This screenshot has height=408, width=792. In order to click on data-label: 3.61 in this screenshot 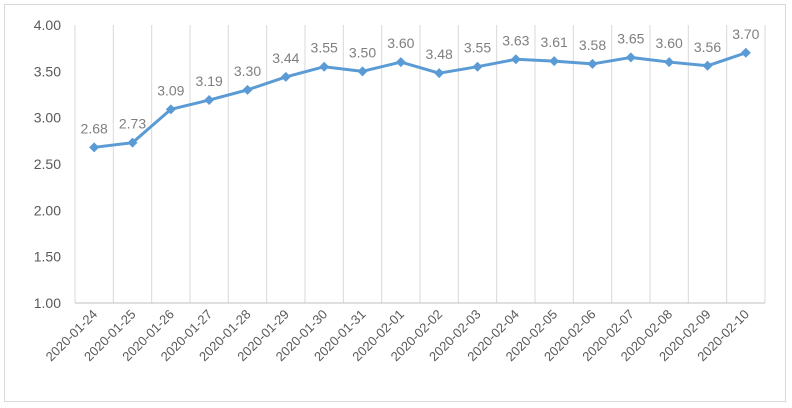, I will do `click(554, 42)`.